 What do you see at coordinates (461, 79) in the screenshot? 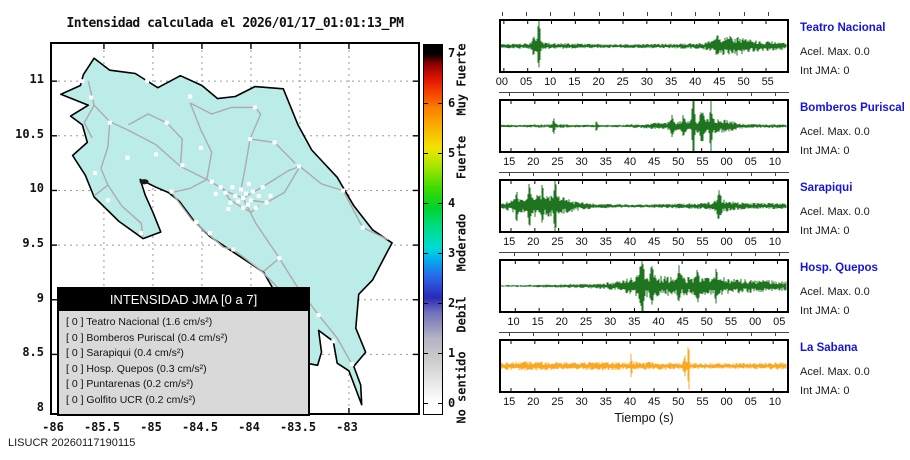
I see `colorbar-category-label: Muy Fuerte` at bounding box center [461, 79].